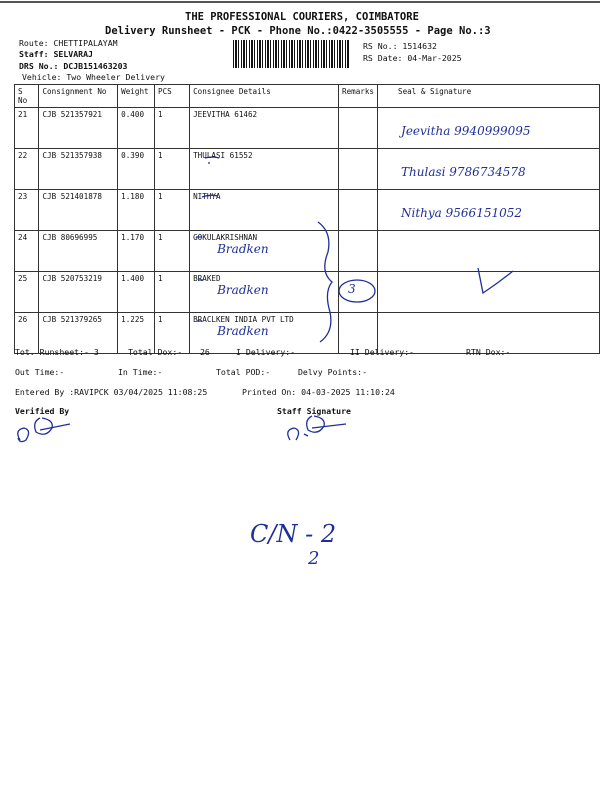 The width and height of the screenshot is (600, 800). I want to click on cell-sno: 25, so click(26, 292).